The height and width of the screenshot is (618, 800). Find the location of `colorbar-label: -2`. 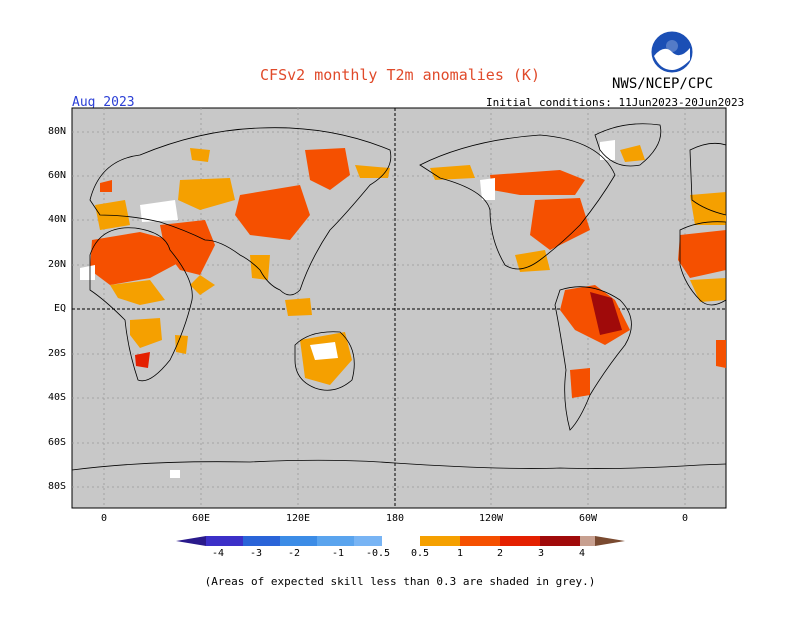

colorbar-label: -2 is located at coordinates (294, 553).